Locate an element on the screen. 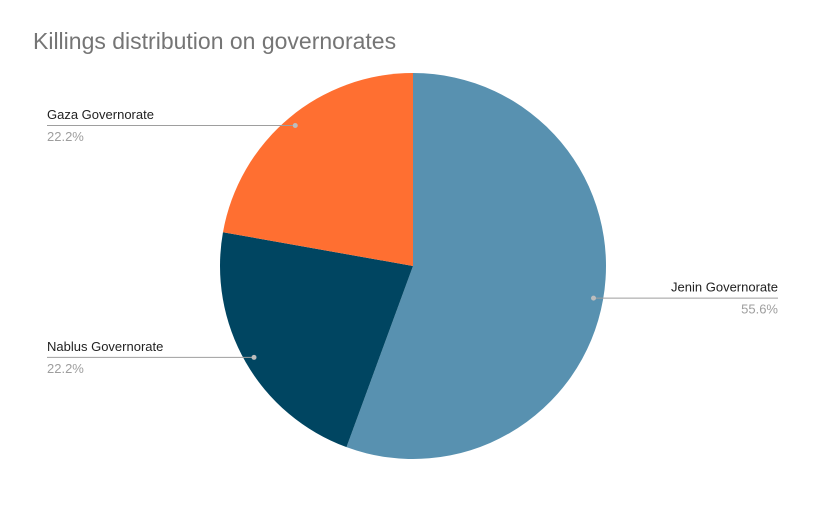 This screenshot has height=513, width=828. slice-label: Jenin Governorate is located at coordinates (724, 287).